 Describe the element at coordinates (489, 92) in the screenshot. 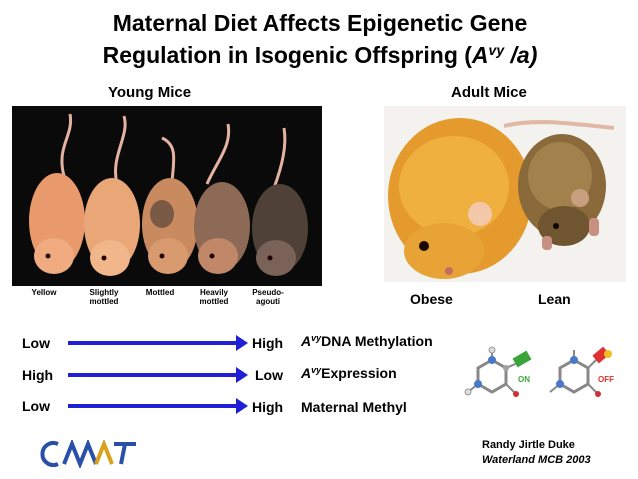

I see `adult-mice-heading: Adult Mice` at that location.